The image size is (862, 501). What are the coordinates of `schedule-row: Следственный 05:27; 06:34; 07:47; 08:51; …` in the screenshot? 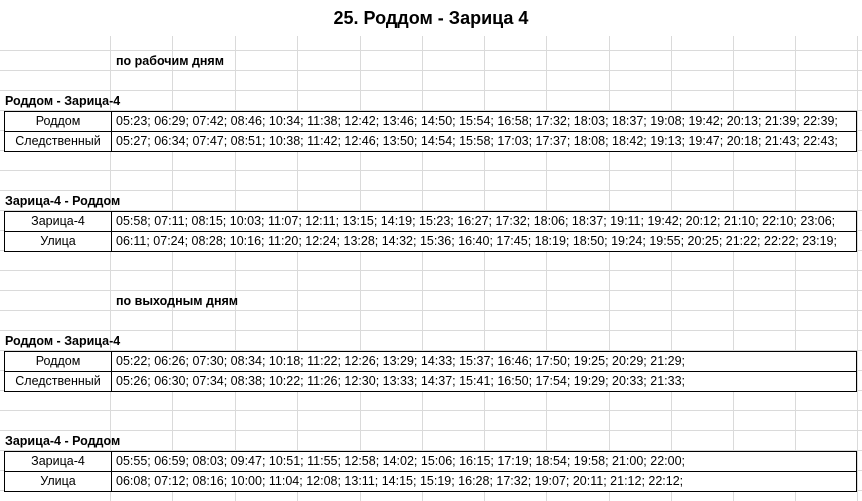 It's located at (430, 141).